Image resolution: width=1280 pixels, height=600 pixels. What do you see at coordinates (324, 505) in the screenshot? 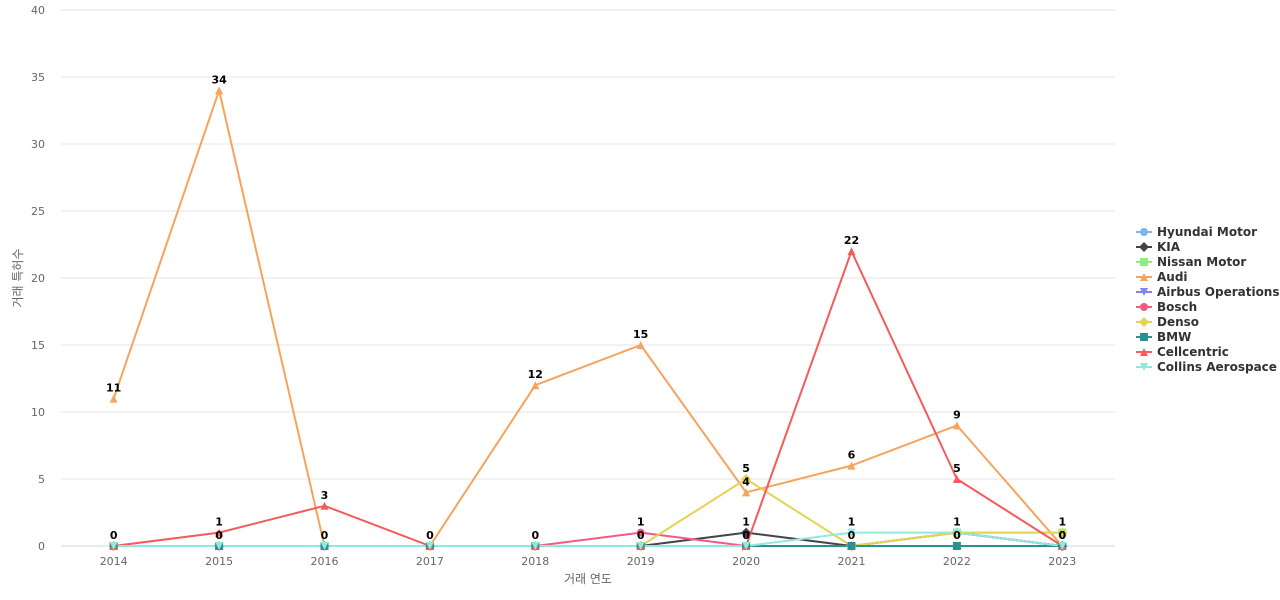
I see `point-cellcentric-2016` at bounding box center [324, 505].